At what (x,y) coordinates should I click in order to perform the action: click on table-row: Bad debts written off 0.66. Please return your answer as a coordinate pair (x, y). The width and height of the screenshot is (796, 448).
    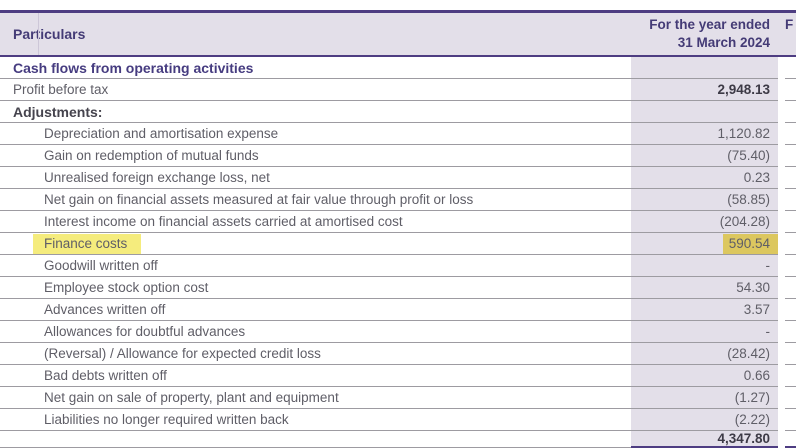
    Looking at the image, I should click on (398, 376).